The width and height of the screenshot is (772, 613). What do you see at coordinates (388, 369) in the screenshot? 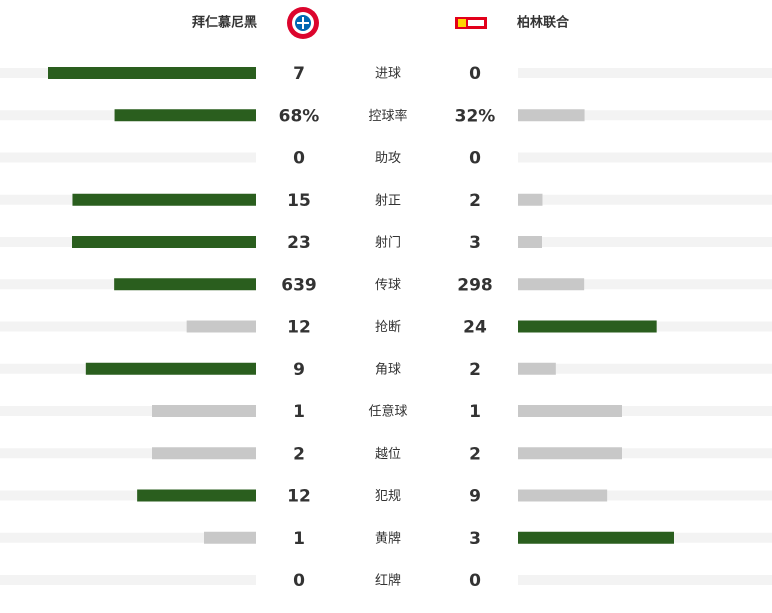
I see `stat-label: 角球` at bounding box center [388, 369].